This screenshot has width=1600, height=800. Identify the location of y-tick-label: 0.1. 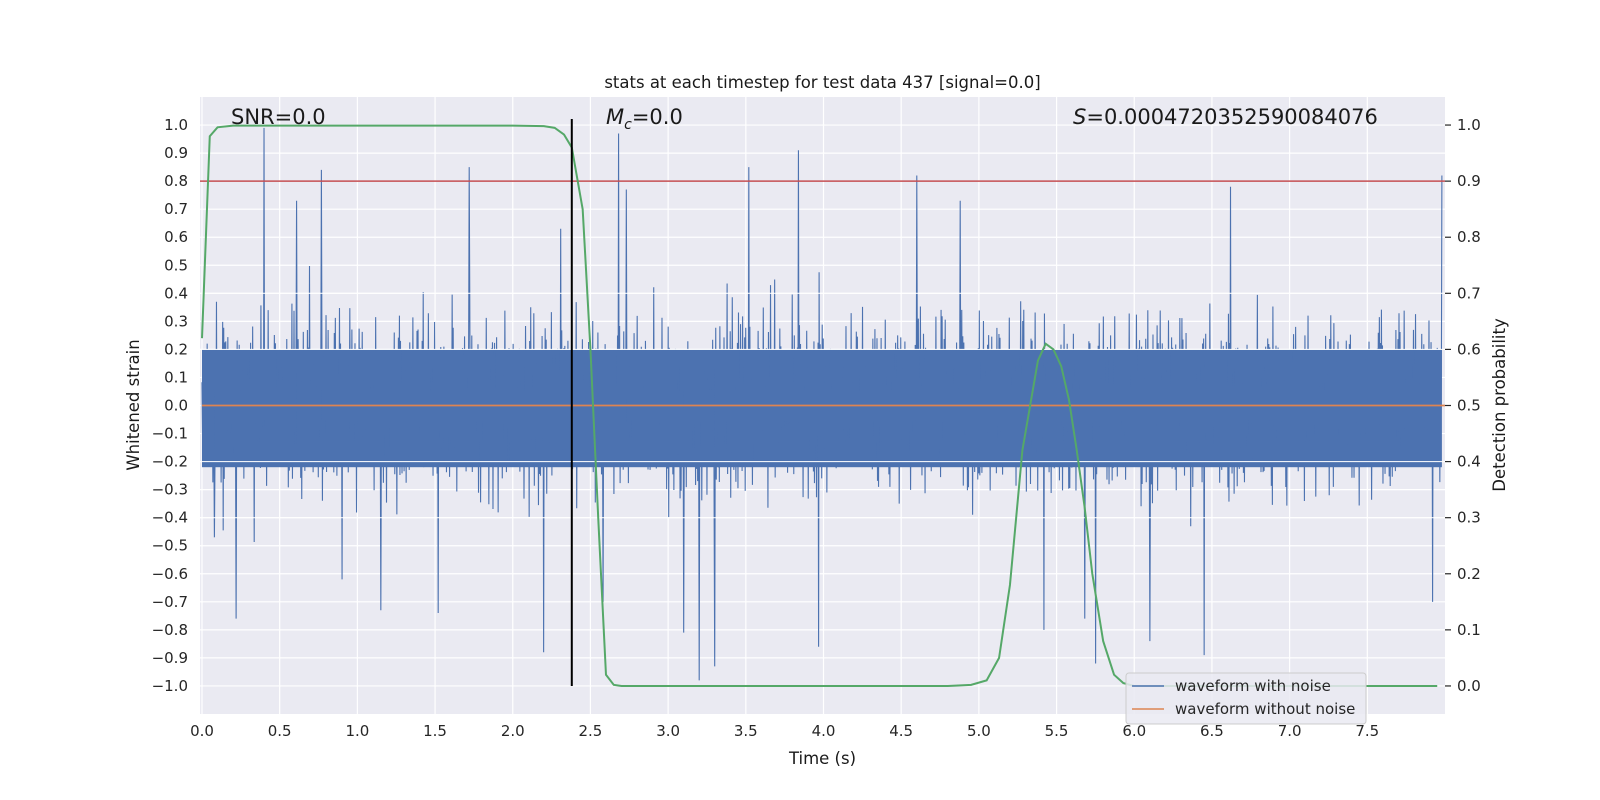
(176, 377).